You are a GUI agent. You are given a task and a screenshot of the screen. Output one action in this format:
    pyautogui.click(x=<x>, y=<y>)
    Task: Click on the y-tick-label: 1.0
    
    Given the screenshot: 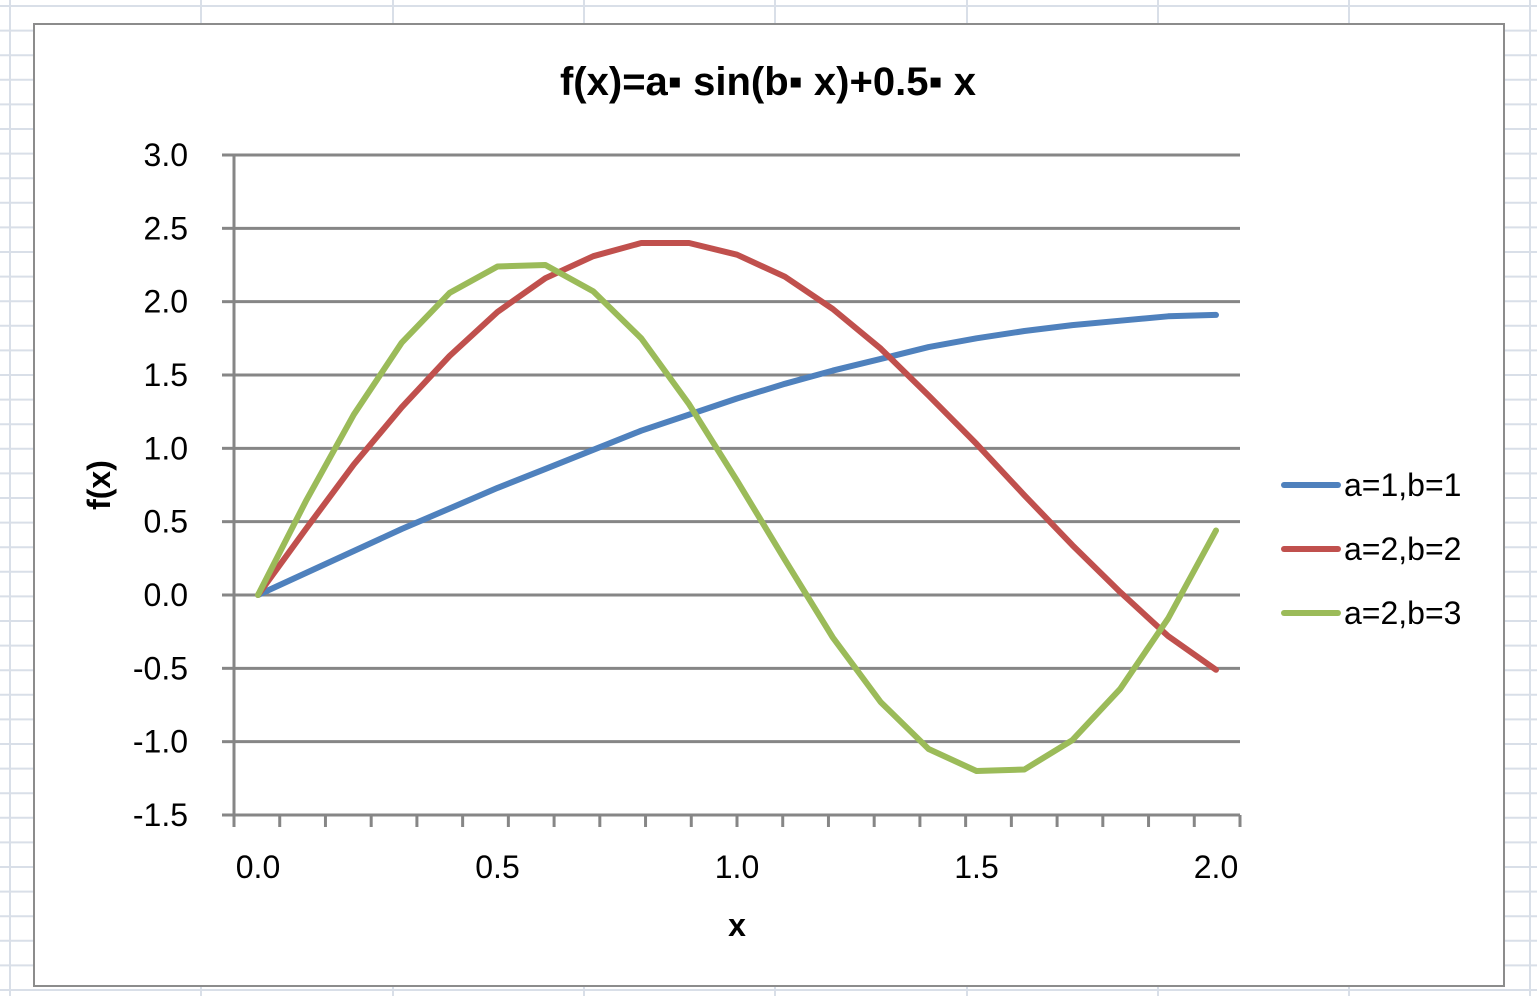 What is the action you would take?
    pyautogui.click(x=166, y=448)
    